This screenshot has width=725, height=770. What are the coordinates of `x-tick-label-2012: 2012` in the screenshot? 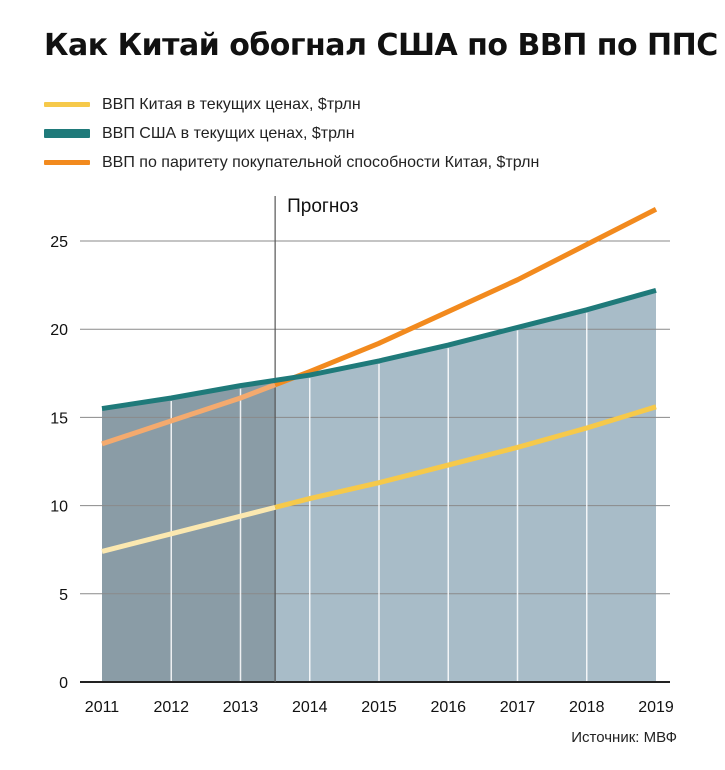 It's located at (171, 707).